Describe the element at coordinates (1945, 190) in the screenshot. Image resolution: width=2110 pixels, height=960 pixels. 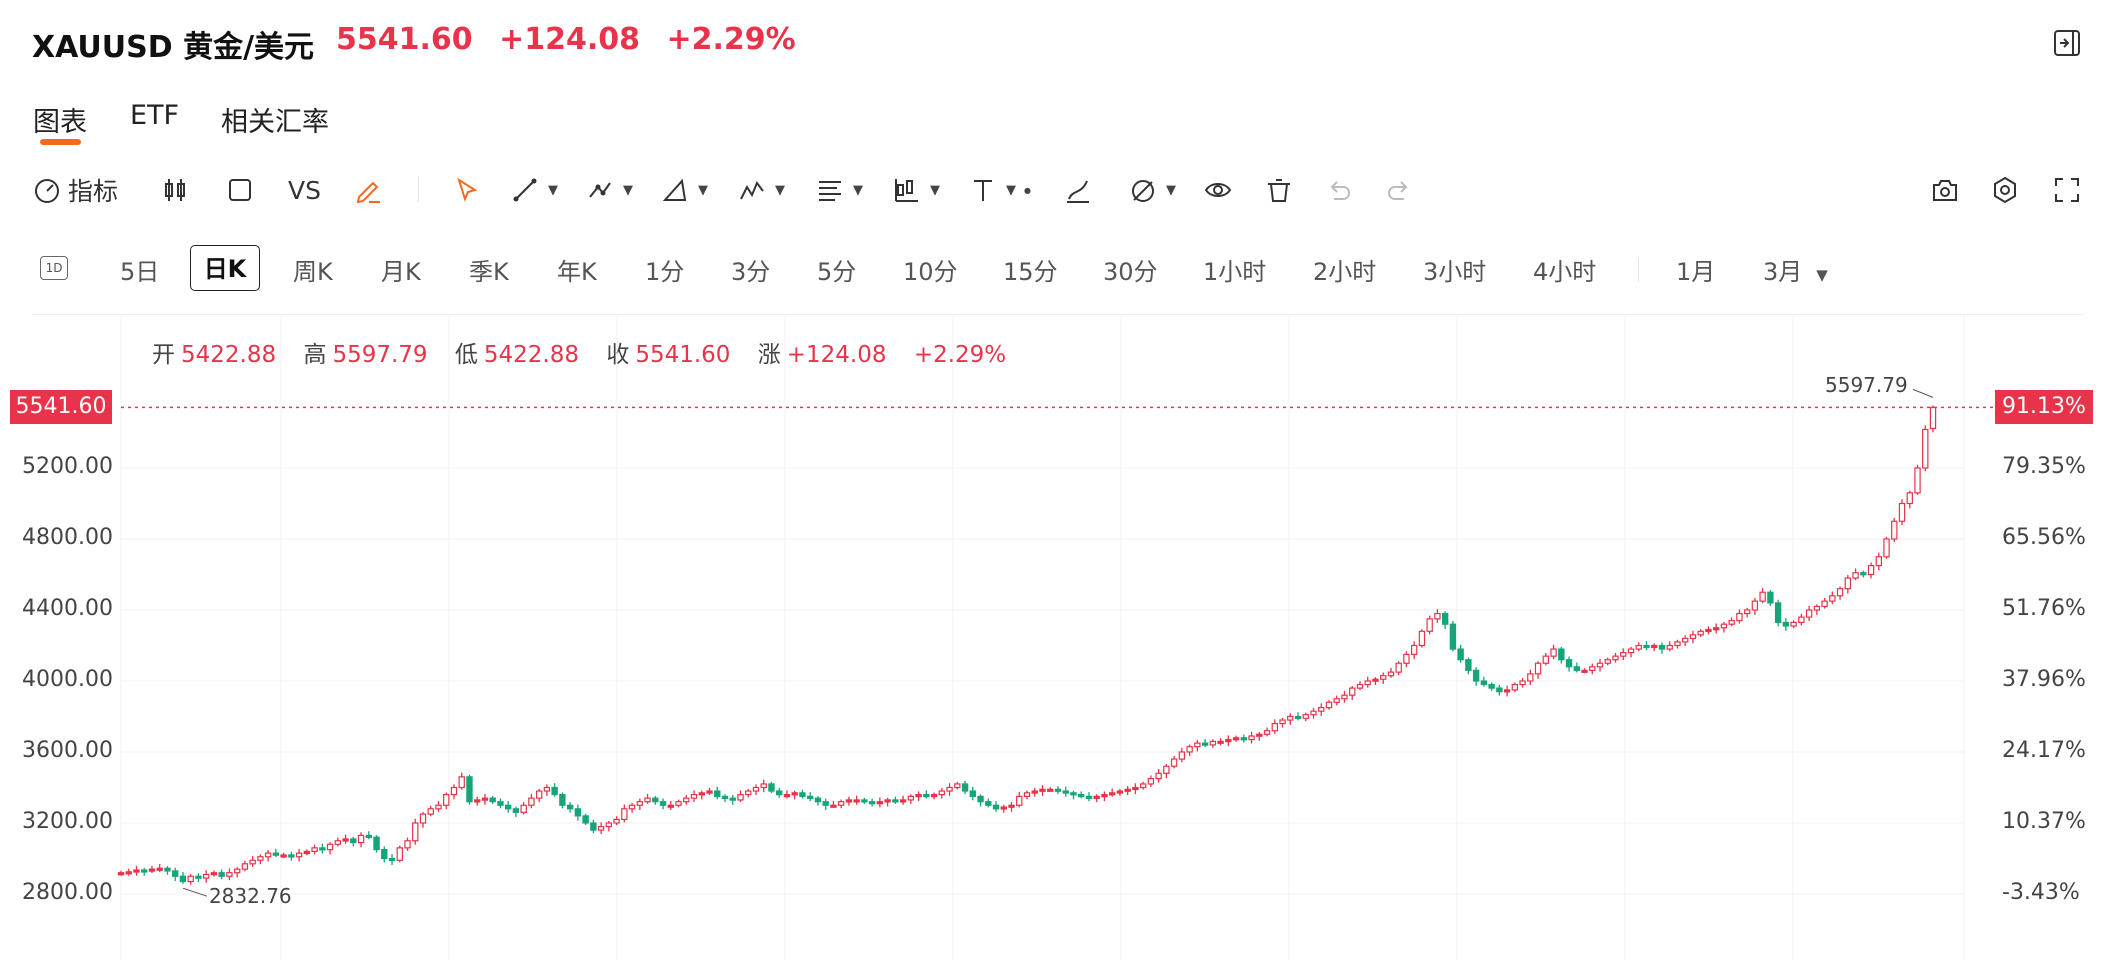
I see `camera-icon` at that location.